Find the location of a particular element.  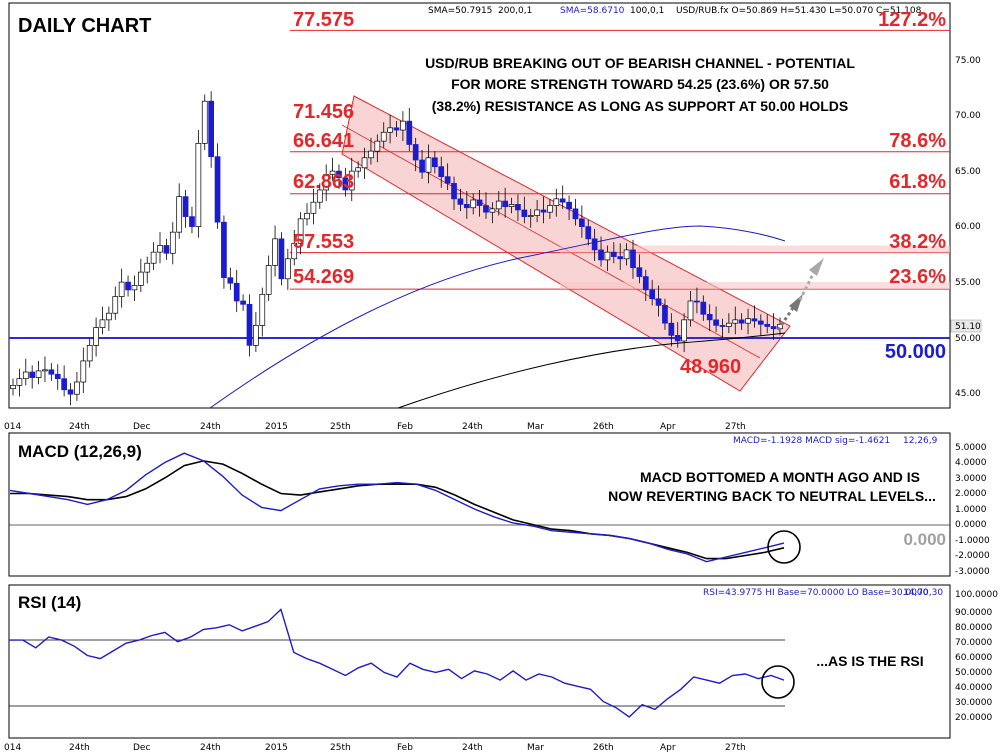

price-tick: 55.00 is located at coordinates (968, 283).